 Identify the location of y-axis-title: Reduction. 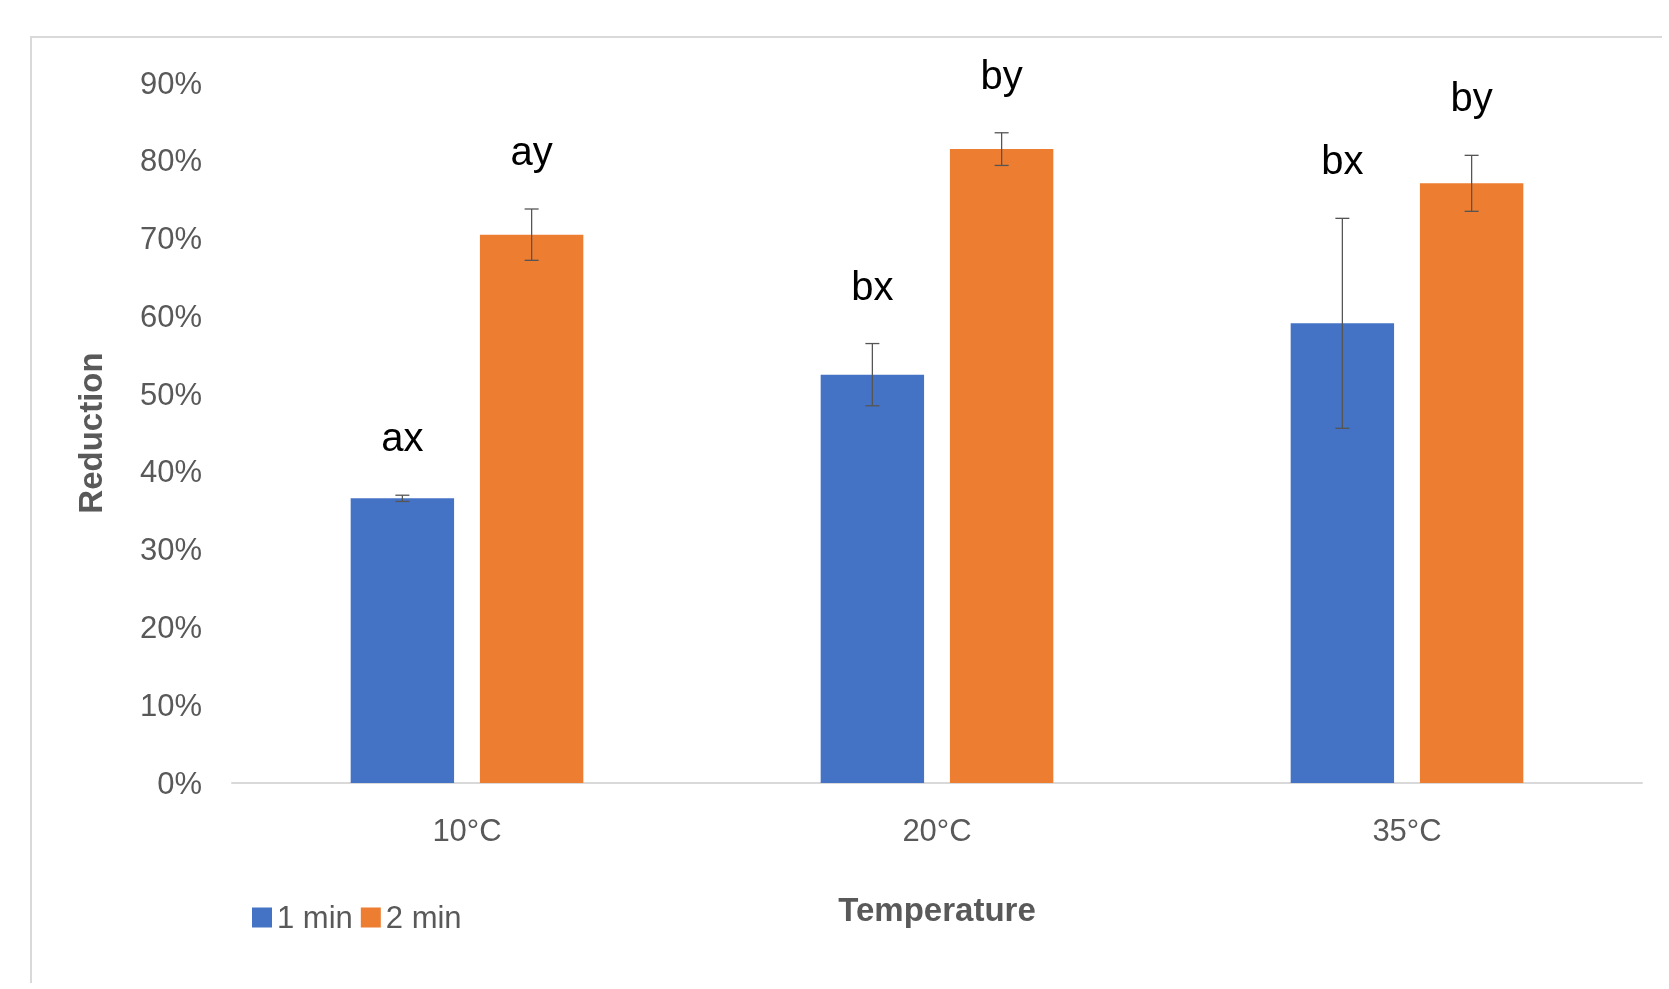
(90, 433).